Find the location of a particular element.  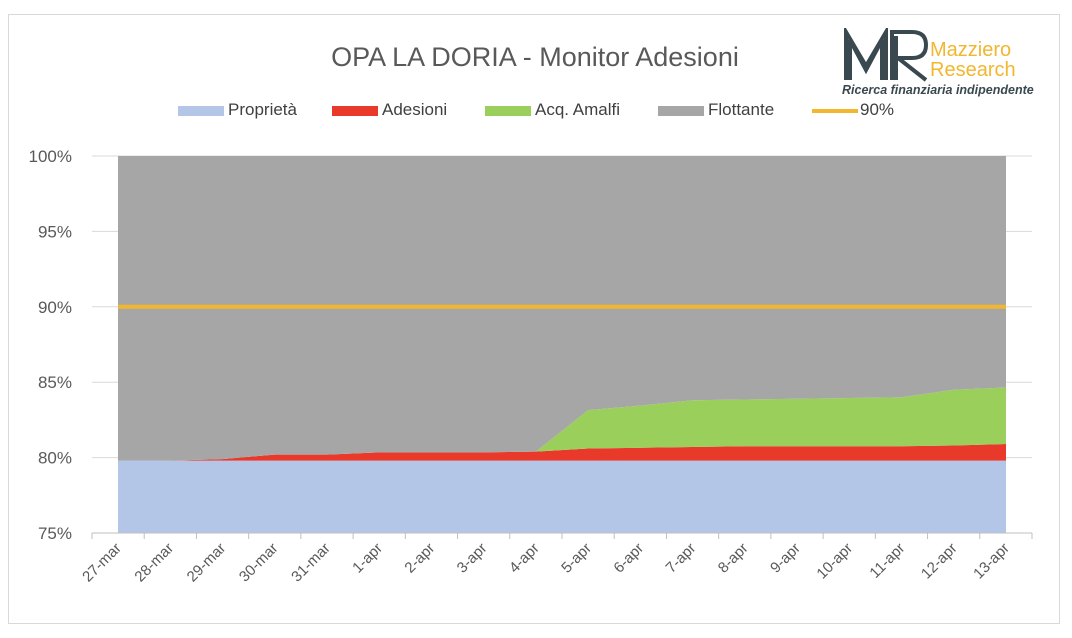

x-tick-label-3-apr: 3-apr is located at coordinates (472, 558).